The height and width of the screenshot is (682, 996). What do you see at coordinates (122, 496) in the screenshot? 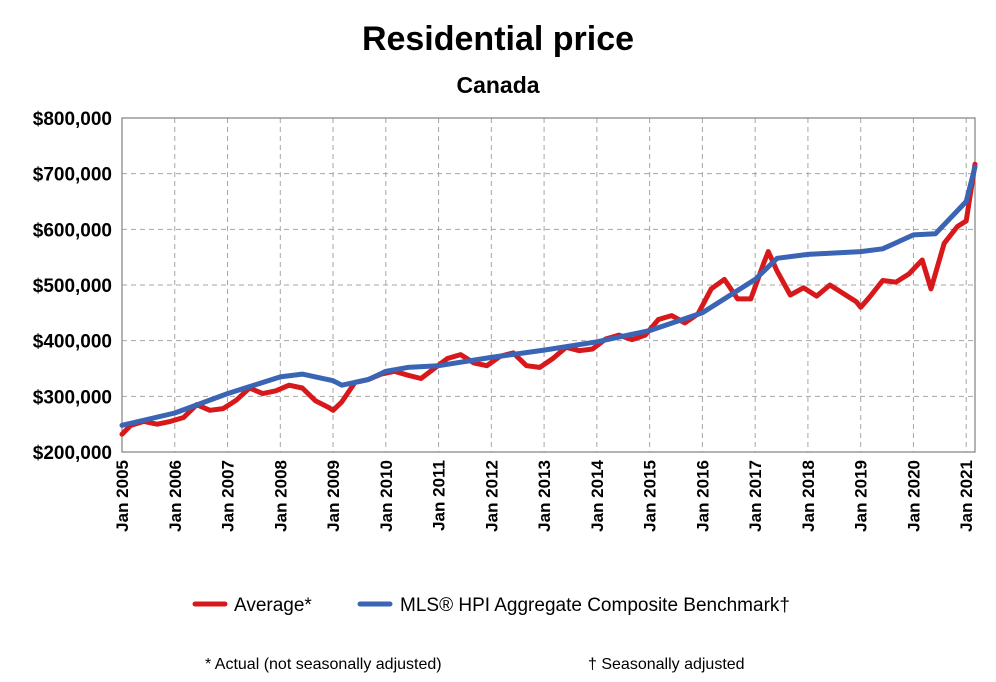
I see `x-tick-label: Jan 2005` at bounding box center [122, 496].